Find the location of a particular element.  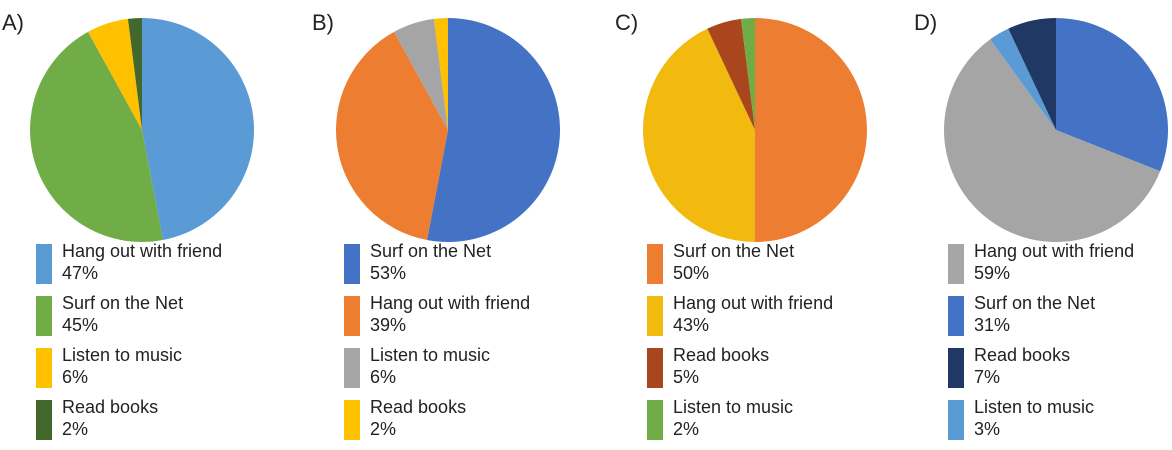

legend-percent: 39% is located at coordinates (388, 325).